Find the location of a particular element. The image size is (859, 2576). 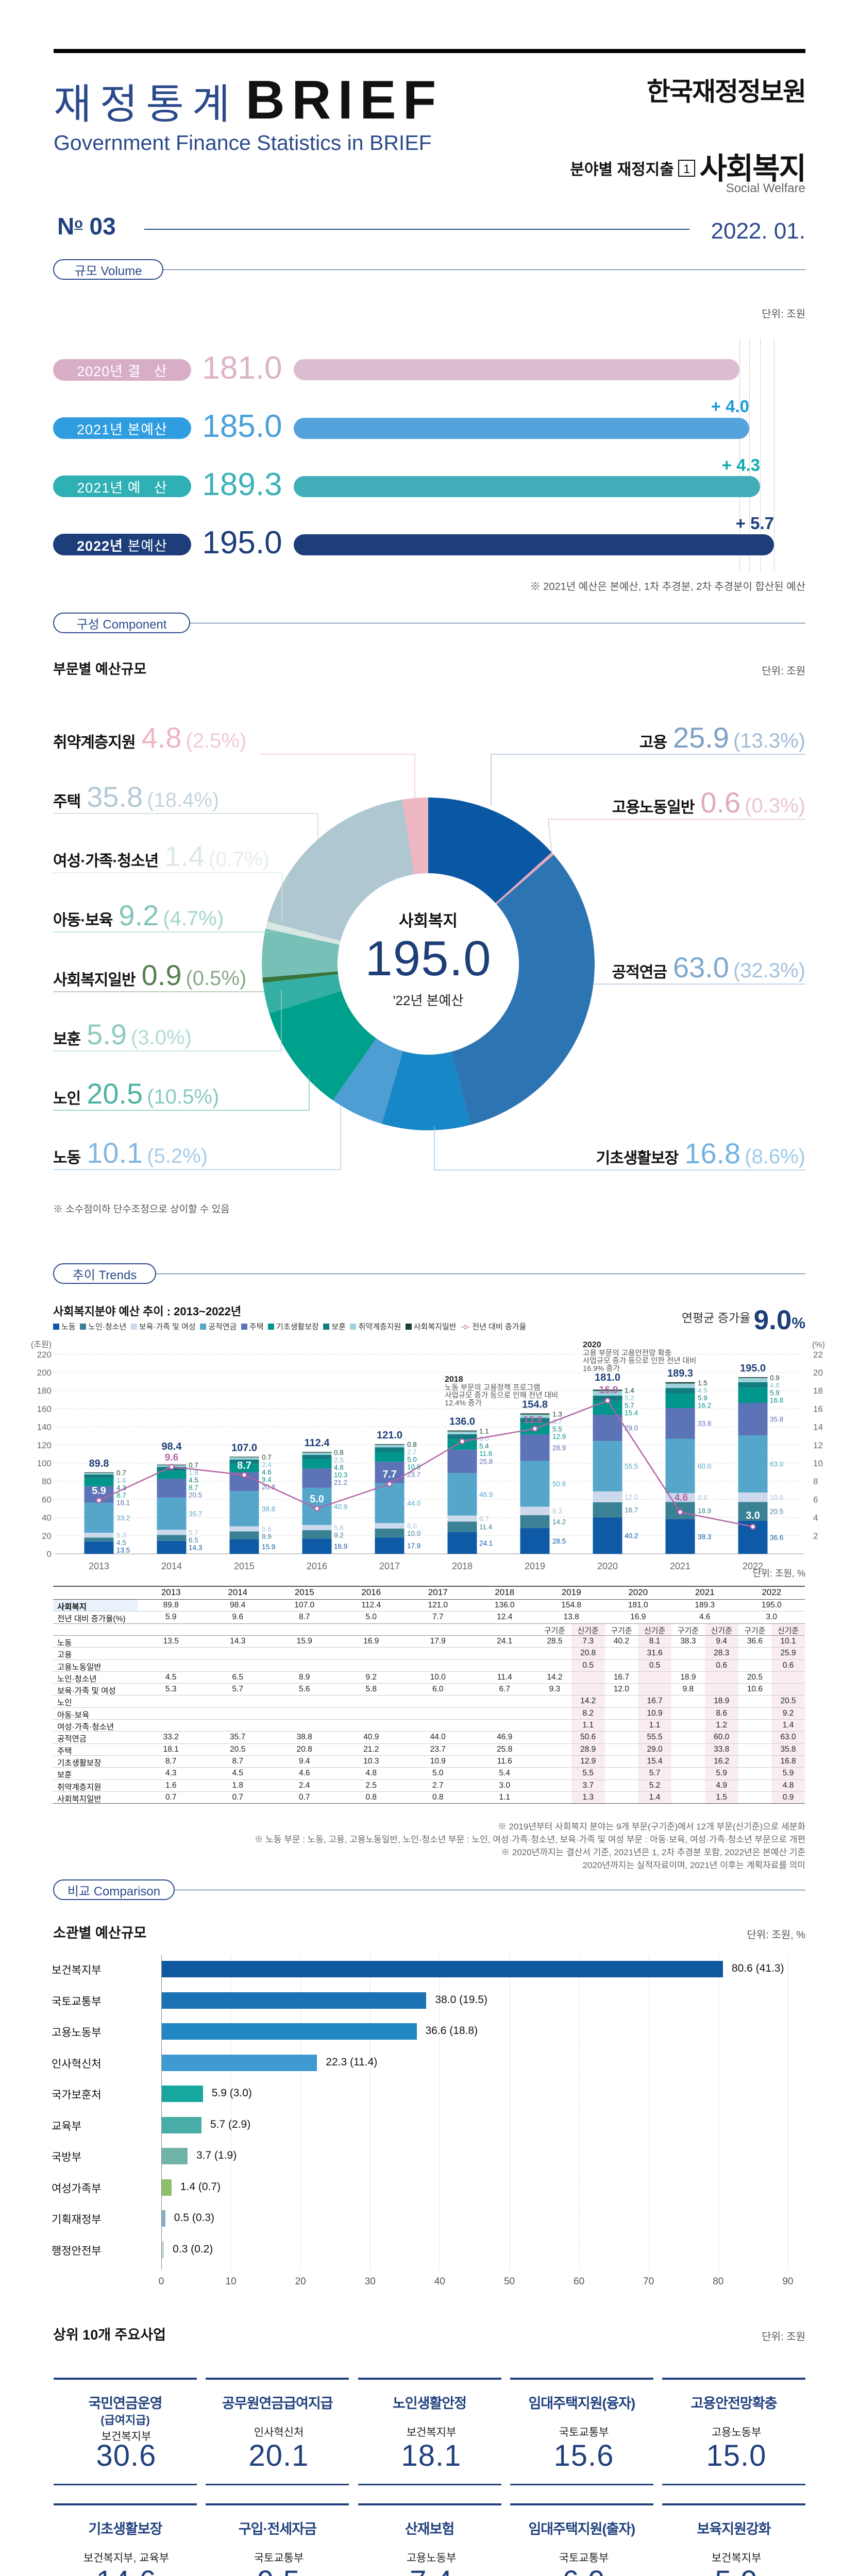

svg-text: 40 is located at coordinates (47, 1518).